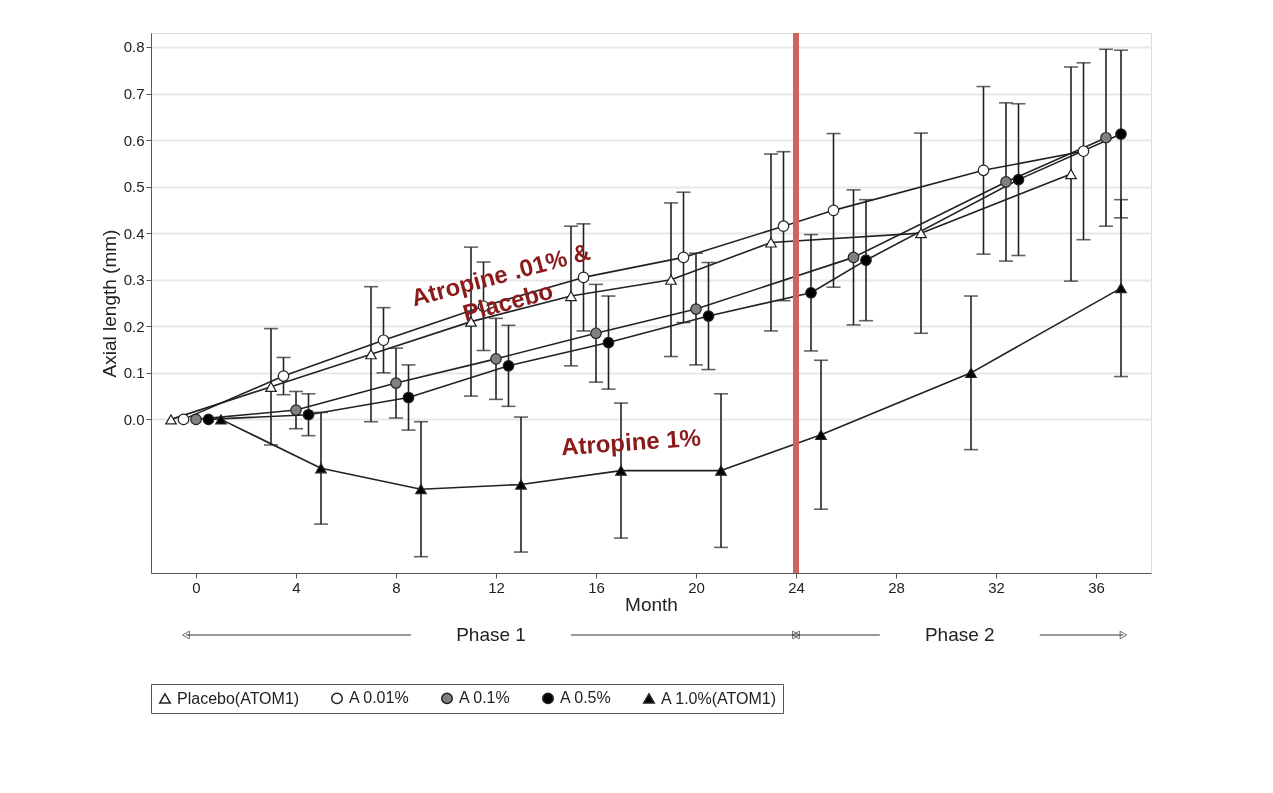 This screenshot has height=793, width=1273. I want to click on x-tick-label: 12, so click(496, 587).